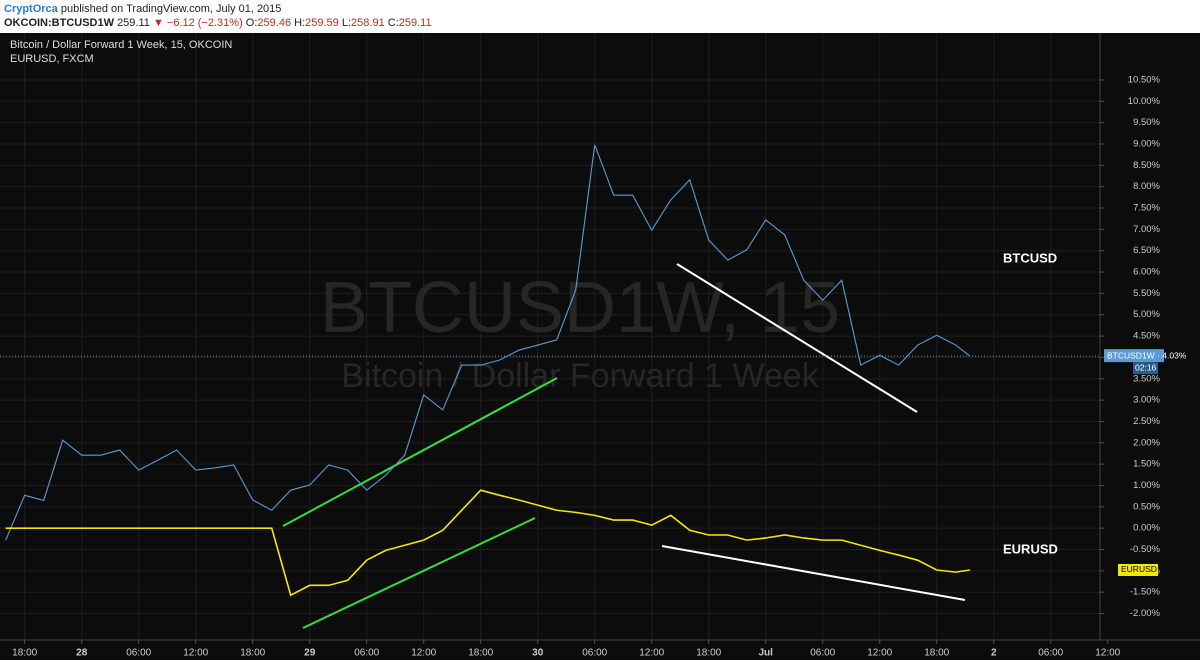 The image size is (1200, 660). I want to click on price-tag-label: EURUSD, so click(1139, 569).